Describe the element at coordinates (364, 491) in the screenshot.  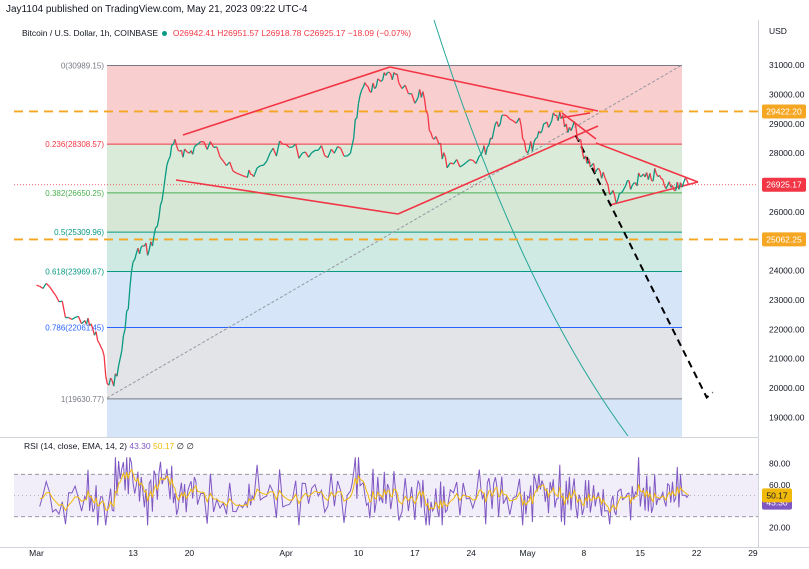
I see `rsi-ema-line` at that location.